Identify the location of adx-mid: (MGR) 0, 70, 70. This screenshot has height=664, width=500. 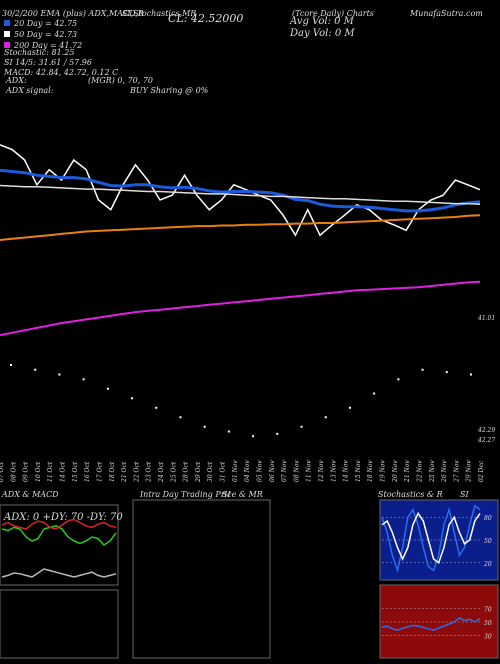
(120, 80).